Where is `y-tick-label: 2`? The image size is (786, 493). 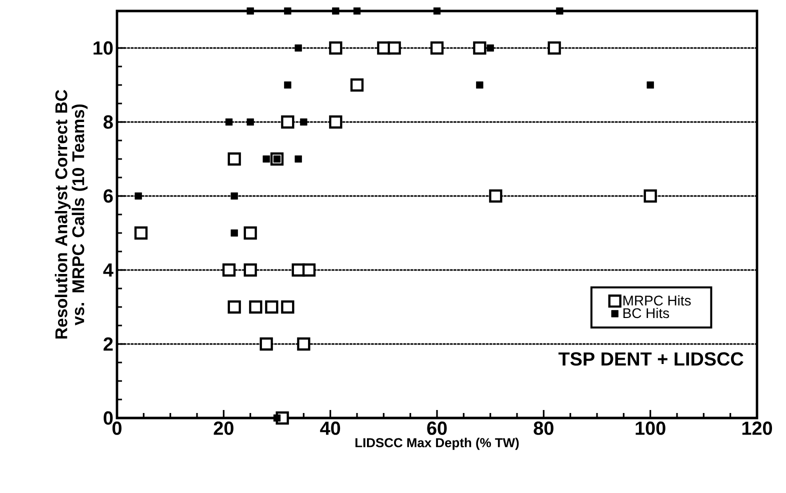 y-tick-label: 2 is located at coordinates (108, 344).